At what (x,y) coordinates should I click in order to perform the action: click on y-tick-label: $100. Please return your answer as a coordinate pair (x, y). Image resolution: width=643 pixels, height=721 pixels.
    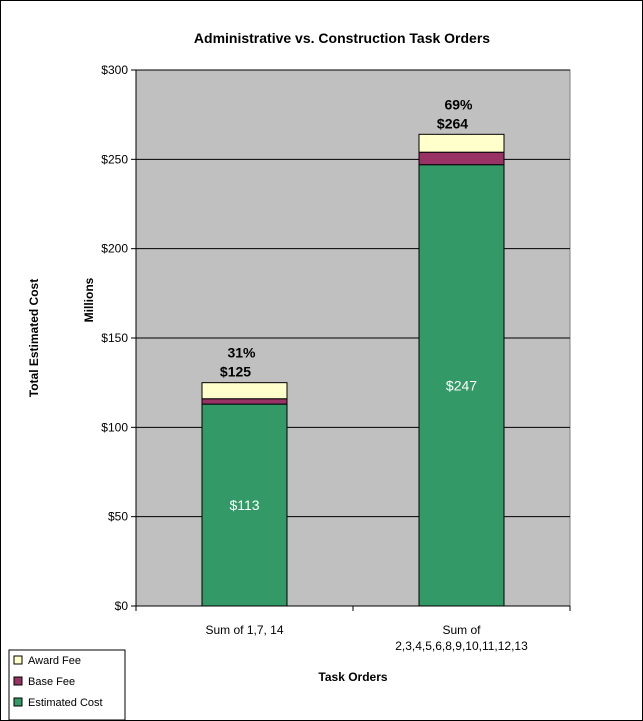
    Looking at the image, I should click on (114, 427).